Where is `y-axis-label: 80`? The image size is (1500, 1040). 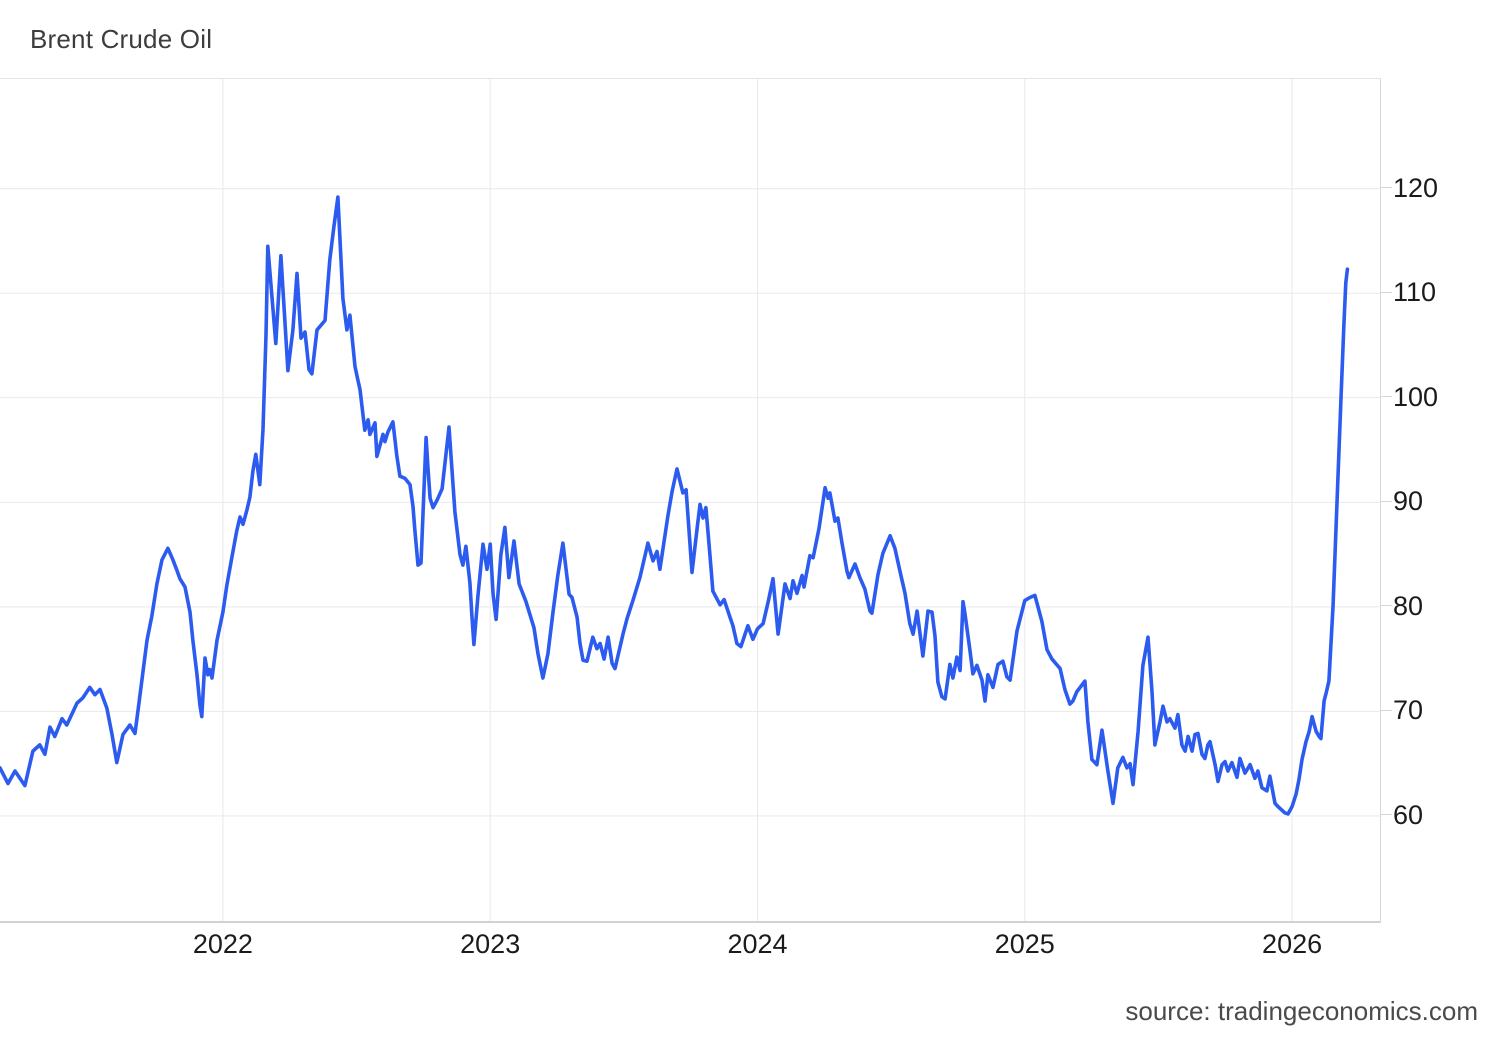
y-axis-label: 80 is located at coordinates (1408, 605).